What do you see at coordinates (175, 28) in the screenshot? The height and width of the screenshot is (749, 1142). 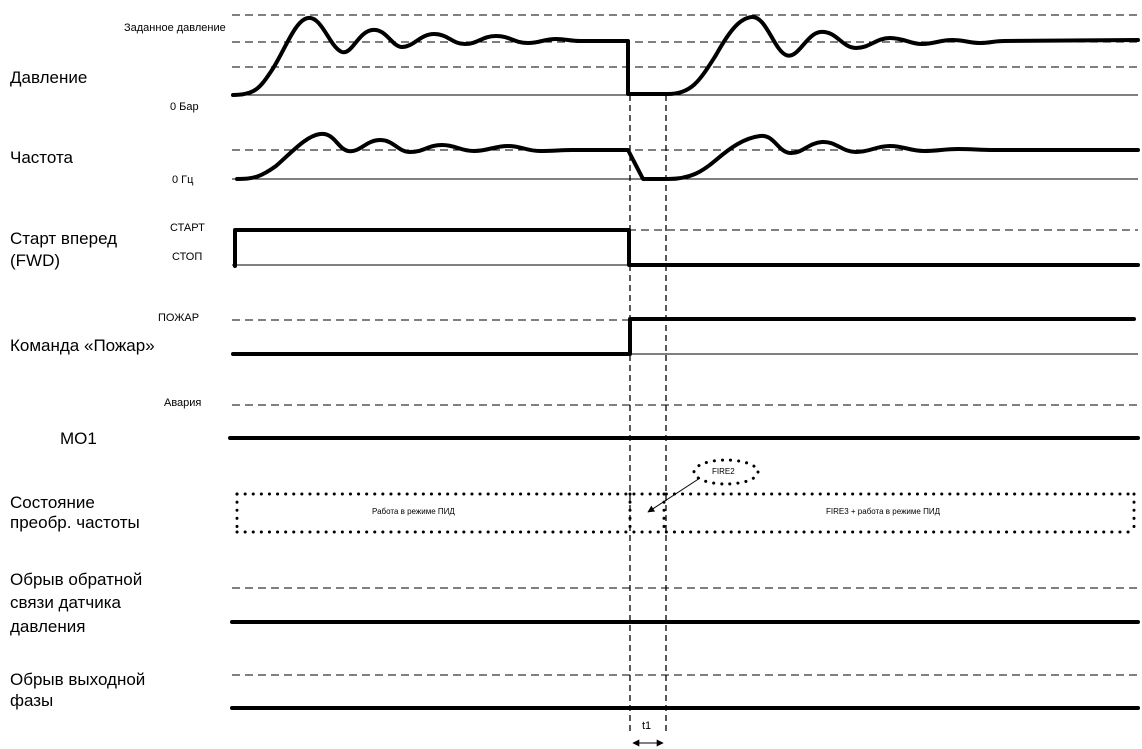 I see `pressure-setpoint-label: Заданное давление` at bounding box center [175, 28].